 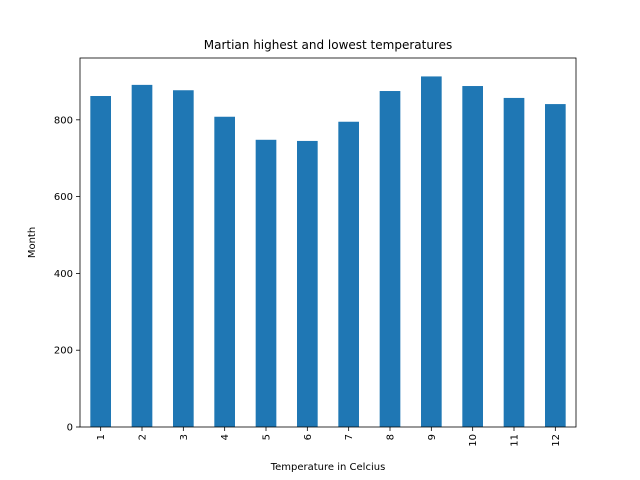 I want to click on y-axis-label: Month, so click(x=32, y=242).